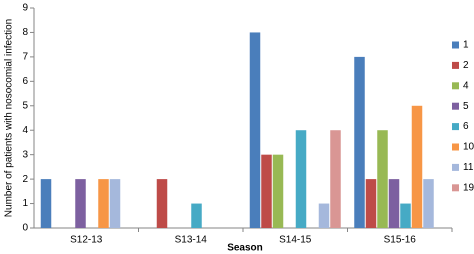  Describe the element at coordinates (466, 45) in the screenshot. I see `legend-label: 1` at that location.